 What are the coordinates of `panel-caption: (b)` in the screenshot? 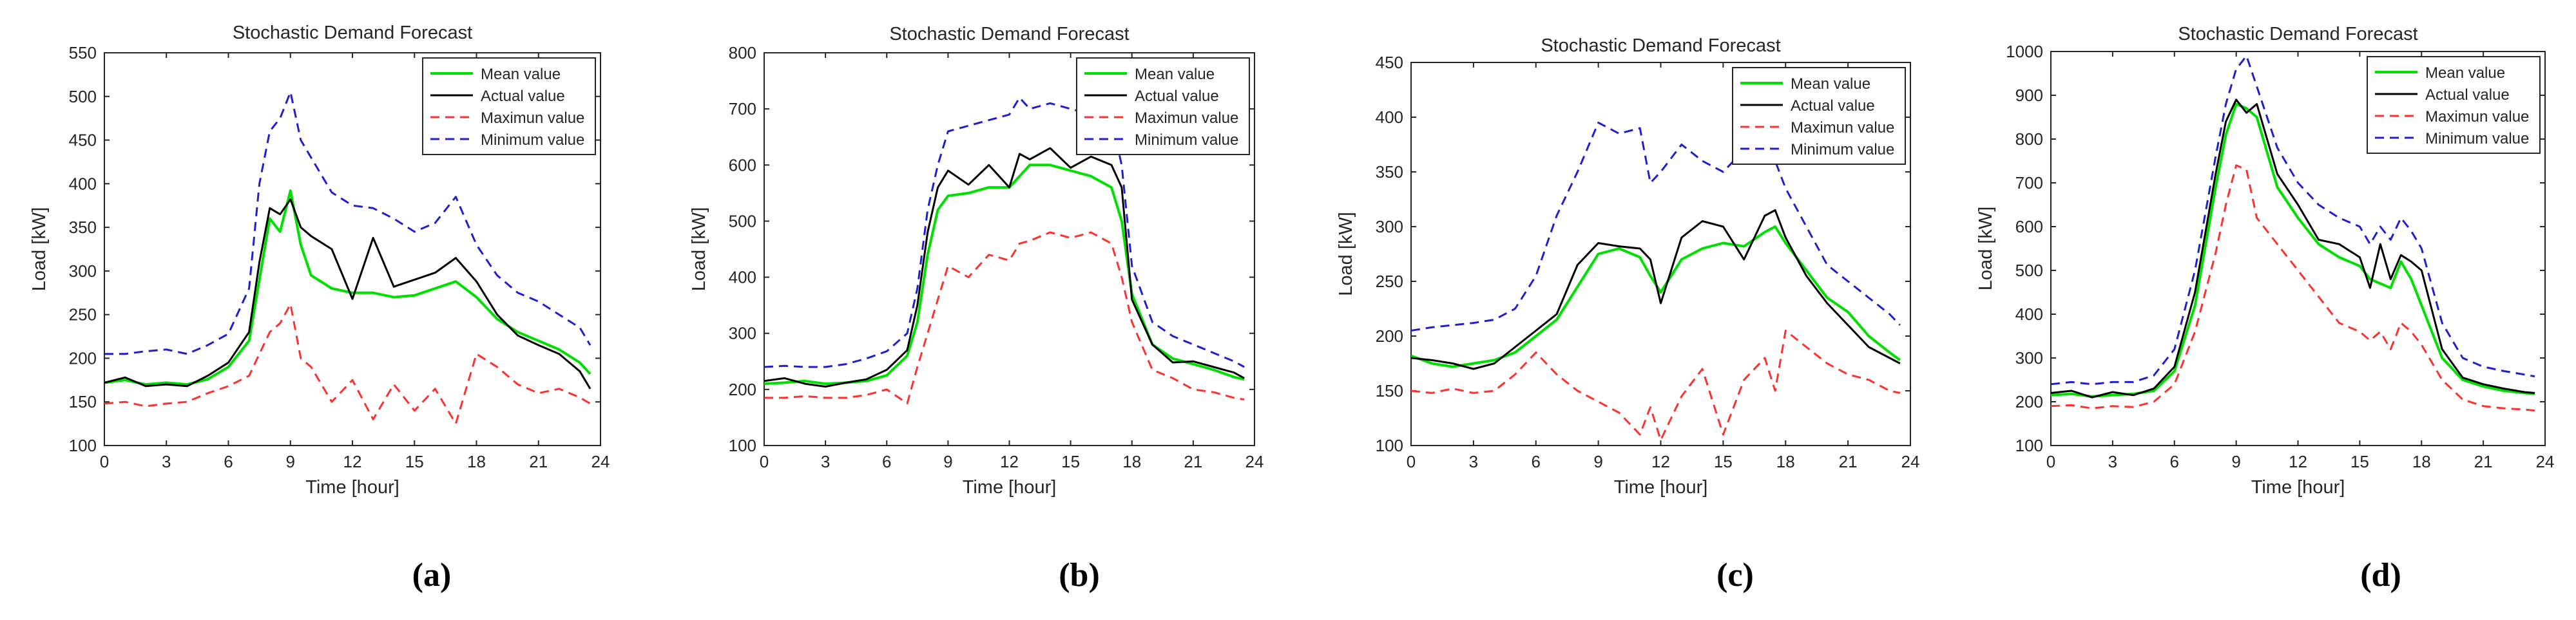 It's located at (1079, 575).